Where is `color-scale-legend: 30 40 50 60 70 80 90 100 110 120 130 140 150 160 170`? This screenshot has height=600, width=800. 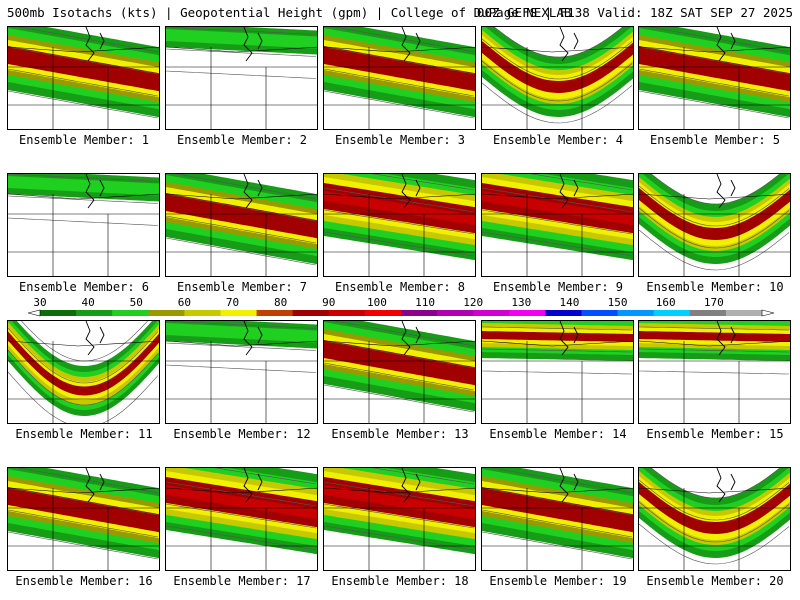 color-scale-legend: 30 40 50 60 70 80 90 100 110 120 130 140 150 160 170 is located at coordinates (400, 309).